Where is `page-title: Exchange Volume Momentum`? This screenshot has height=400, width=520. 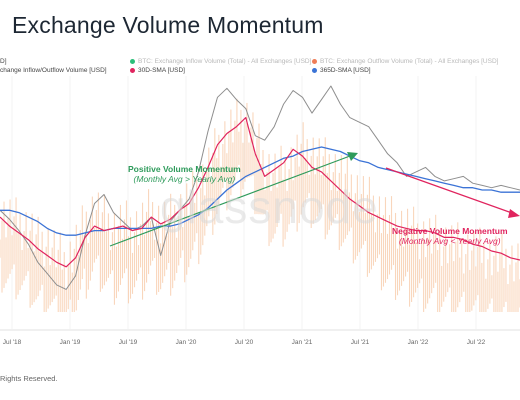
page-title: Exchange Volume Momentum is located at coordinates (168, 25).